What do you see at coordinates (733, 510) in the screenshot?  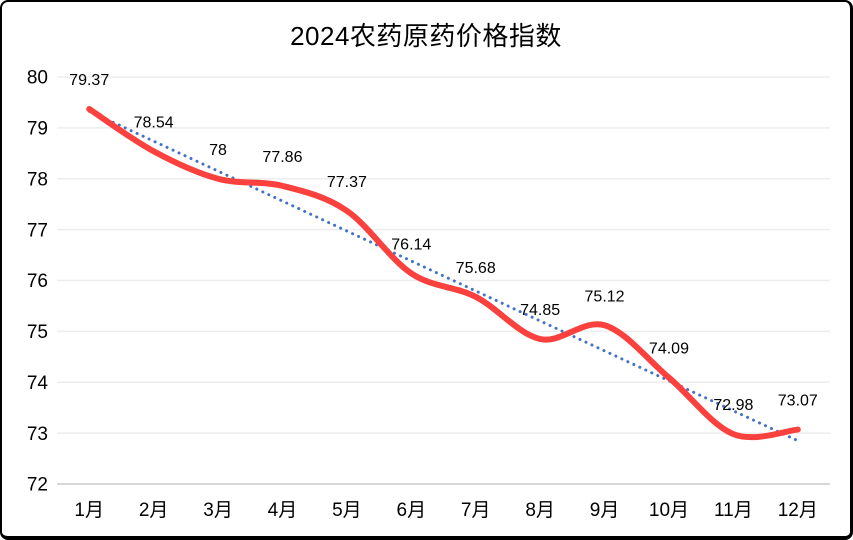 I see `x-axis-label: 11月` at bounding box center [733, 510].